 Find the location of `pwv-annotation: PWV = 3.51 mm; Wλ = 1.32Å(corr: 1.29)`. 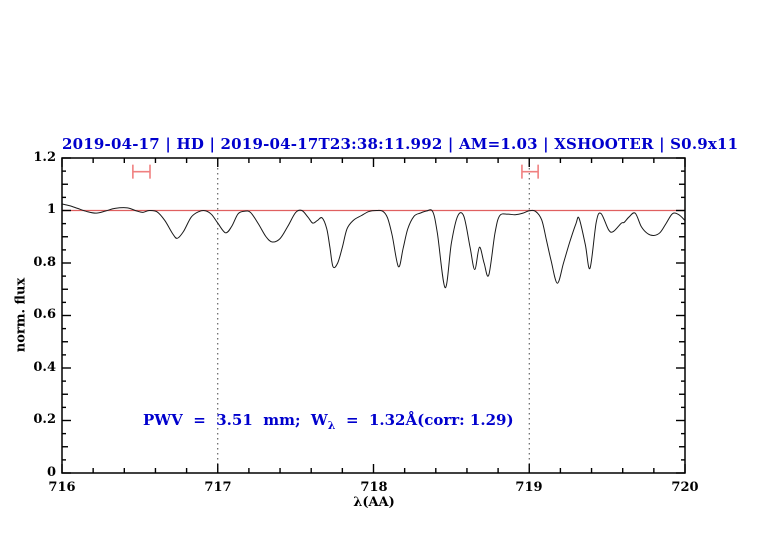

pwv-annotation: PWV = 3.51 mm; Wλ = 1.32Å(corr: 1.29) is located at coordinates (328, 421).